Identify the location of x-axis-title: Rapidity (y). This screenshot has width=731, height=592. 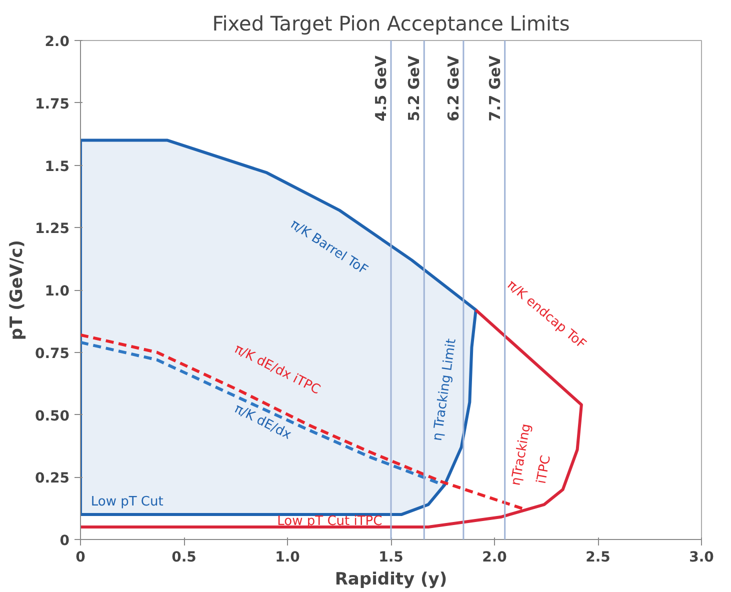
(391, 580).